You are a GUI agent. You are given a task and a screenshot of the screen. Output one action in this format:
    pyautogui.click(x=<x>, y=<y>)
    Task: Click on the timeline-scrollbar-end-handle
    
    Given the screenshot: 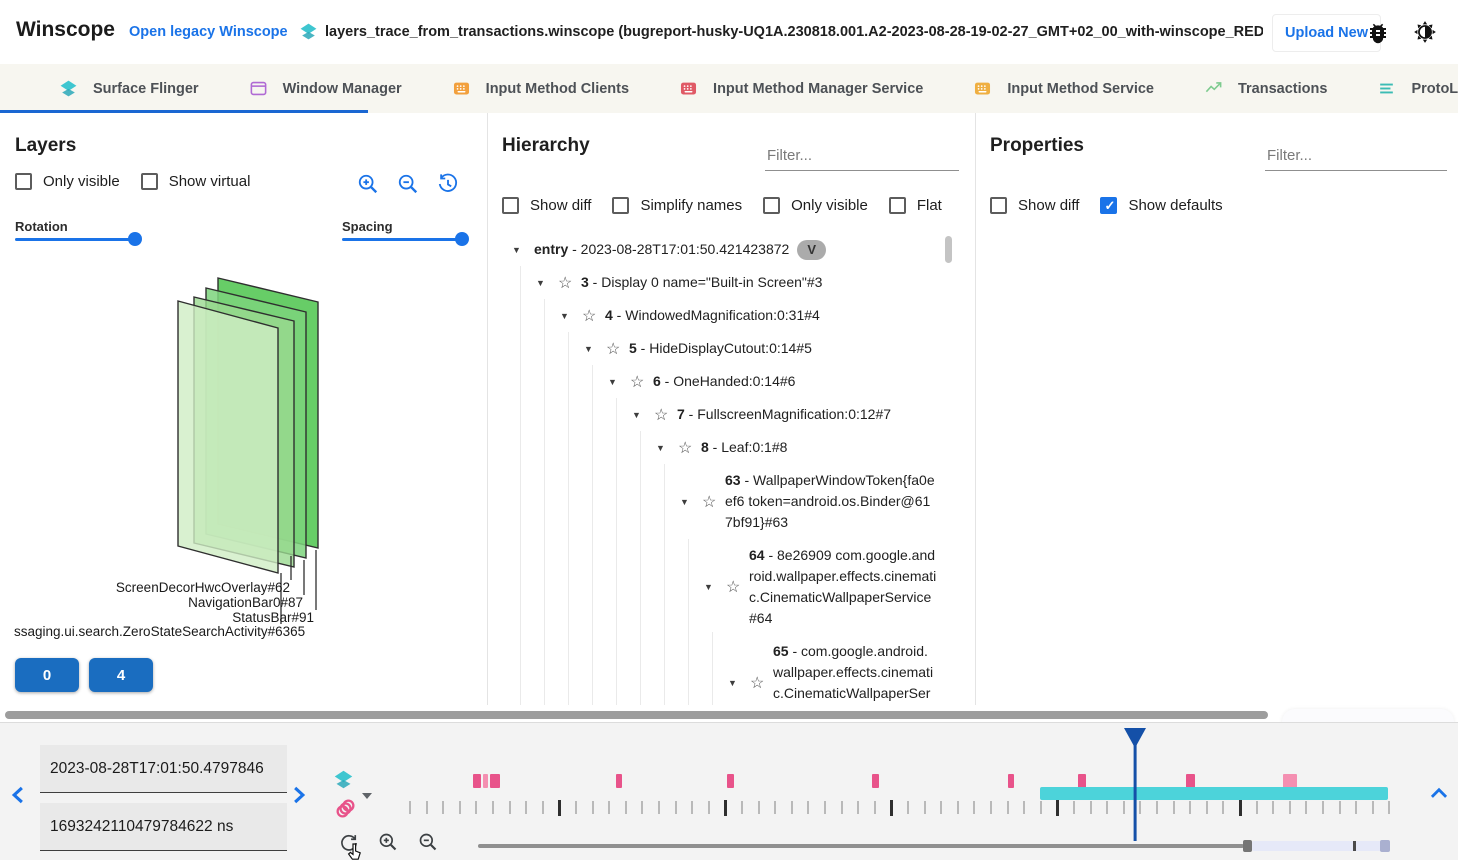 What is the action you would take?
    pyautogui.click(x=1385, y=846)
    